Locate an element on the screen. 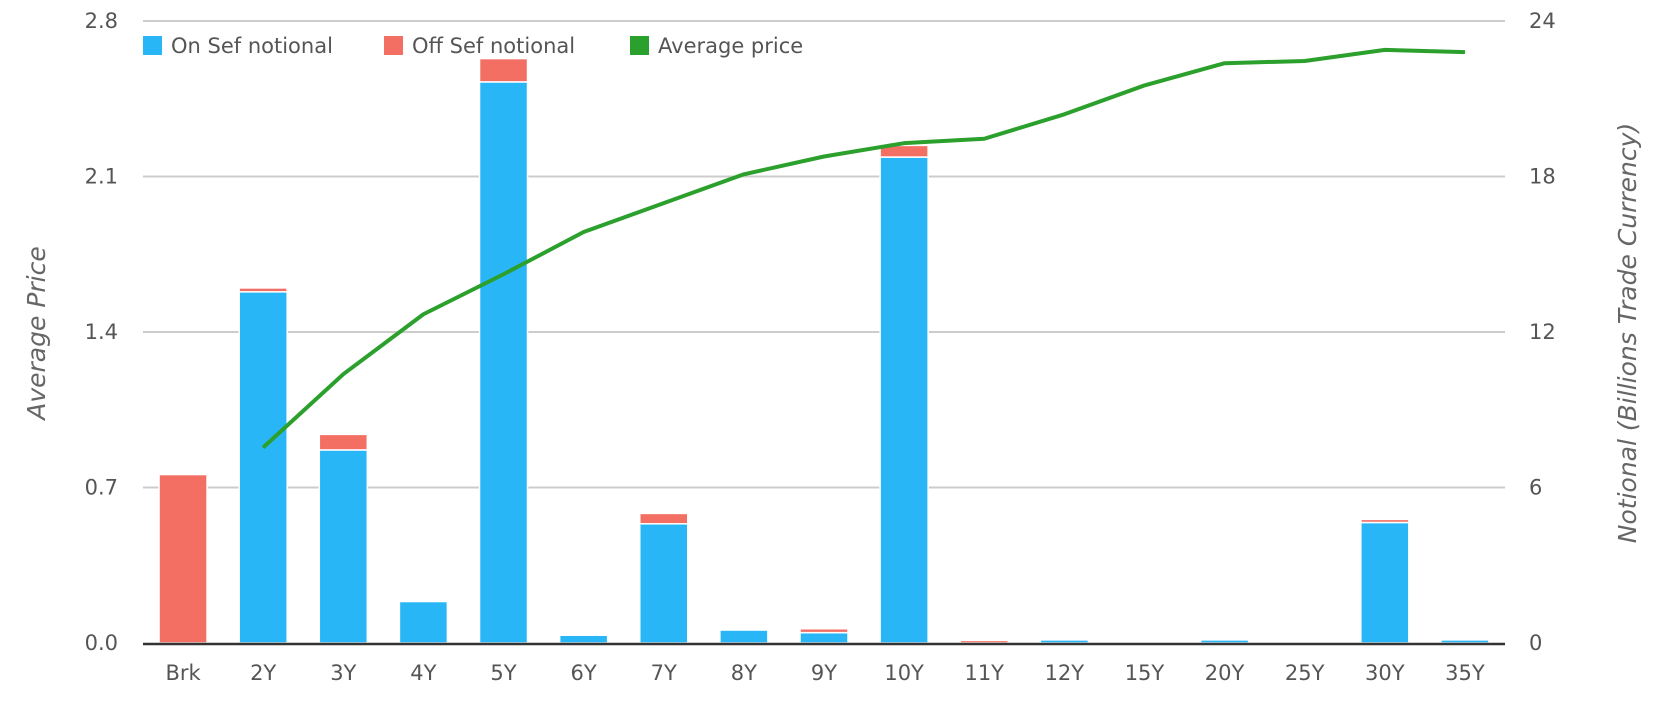  y-right-tick-label: 6 is located at coordinates (1535, 488).